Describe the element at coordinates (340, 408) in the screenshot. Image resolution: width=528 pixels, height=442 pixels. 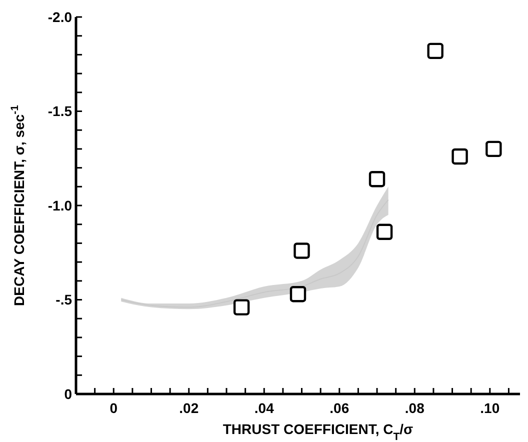
I see `x-tick-label: .06` at that location.